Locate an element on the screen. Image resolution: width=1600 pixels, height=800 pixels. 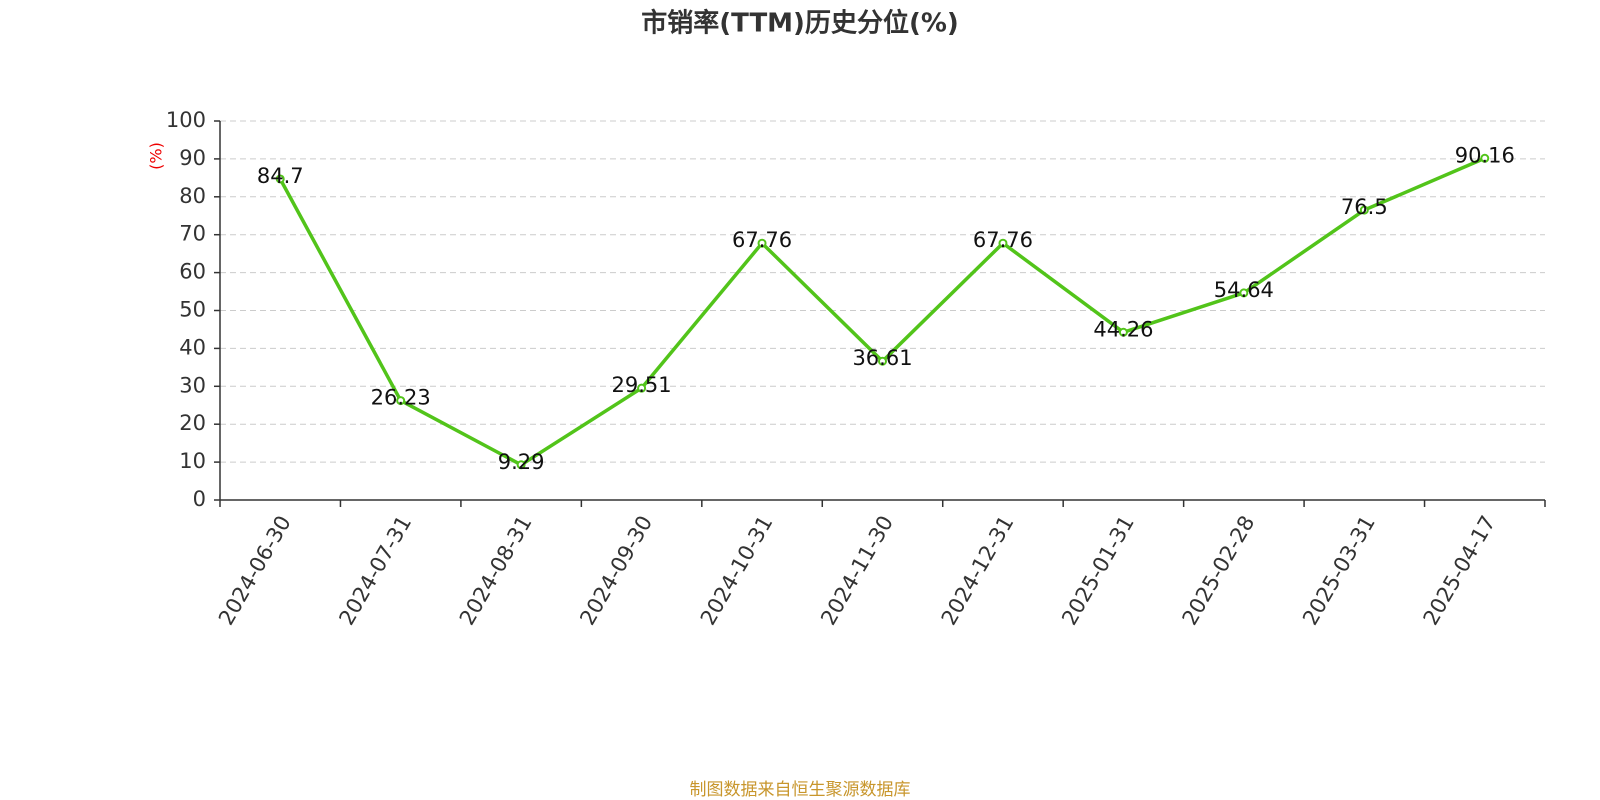
data-label: 36.61 is located at coordinates (882, 358).